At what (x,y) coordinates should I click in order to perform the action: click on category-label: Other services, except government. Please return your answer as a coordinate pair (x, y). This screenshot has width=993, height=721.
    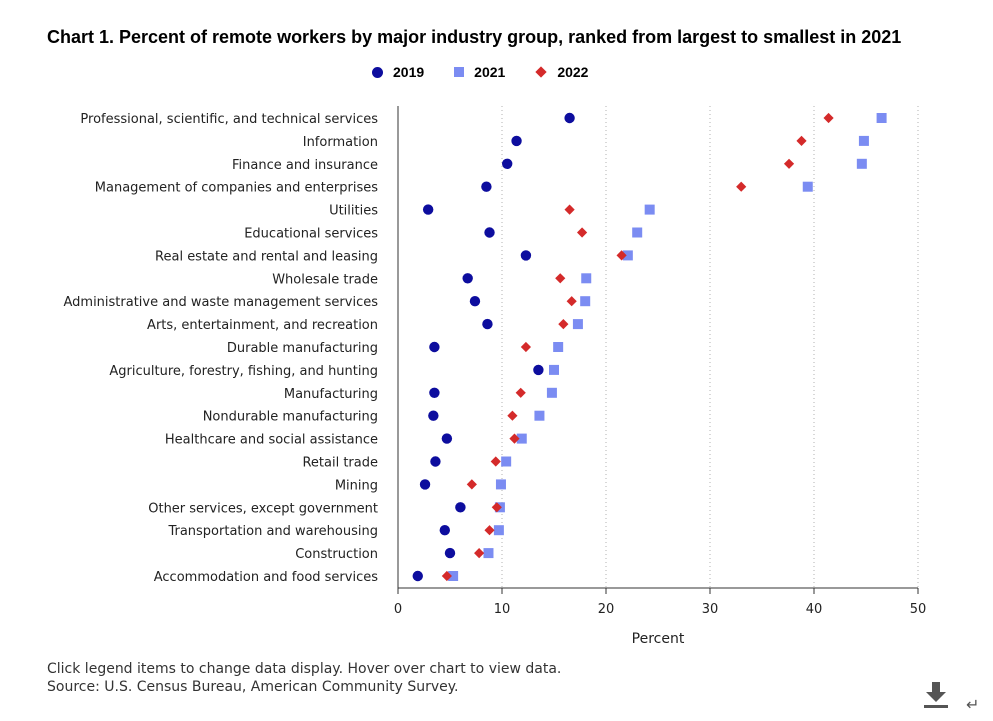
    Looking at the image, I should click on (263, 508).